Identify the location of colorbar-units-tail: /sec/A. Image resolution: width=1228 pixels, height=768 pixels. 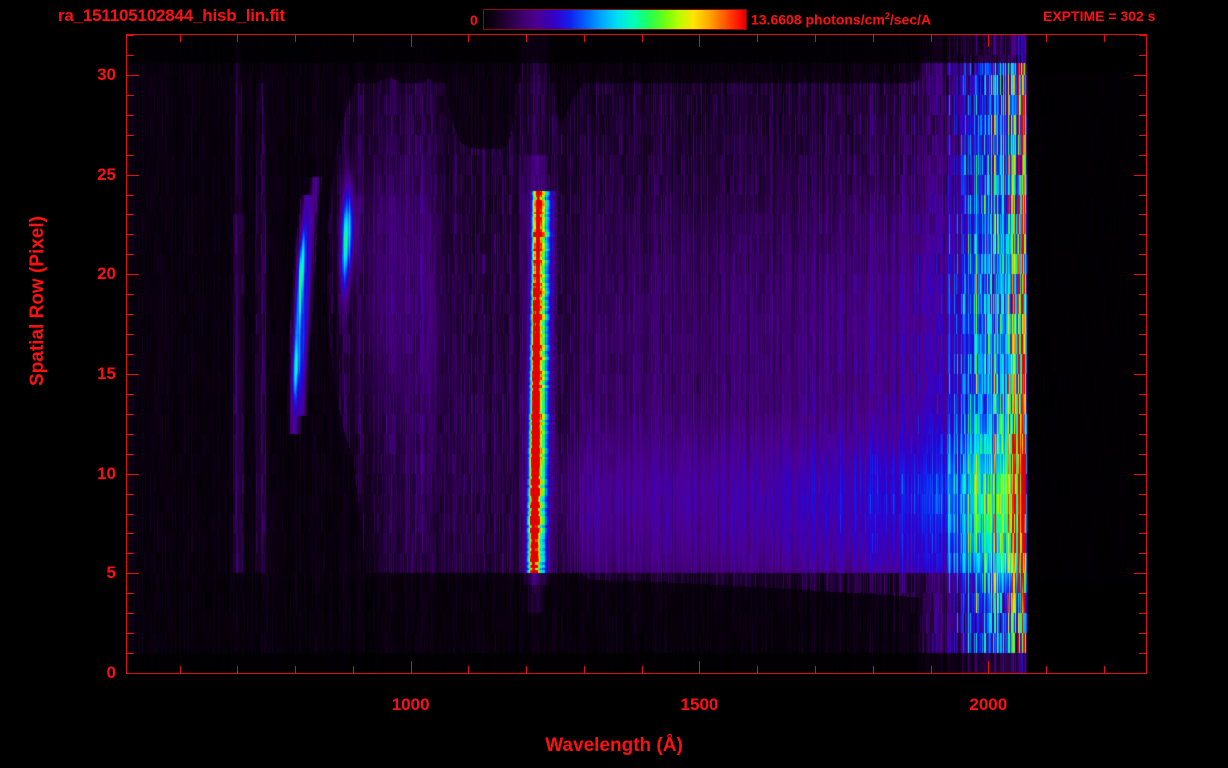
(910, 19).